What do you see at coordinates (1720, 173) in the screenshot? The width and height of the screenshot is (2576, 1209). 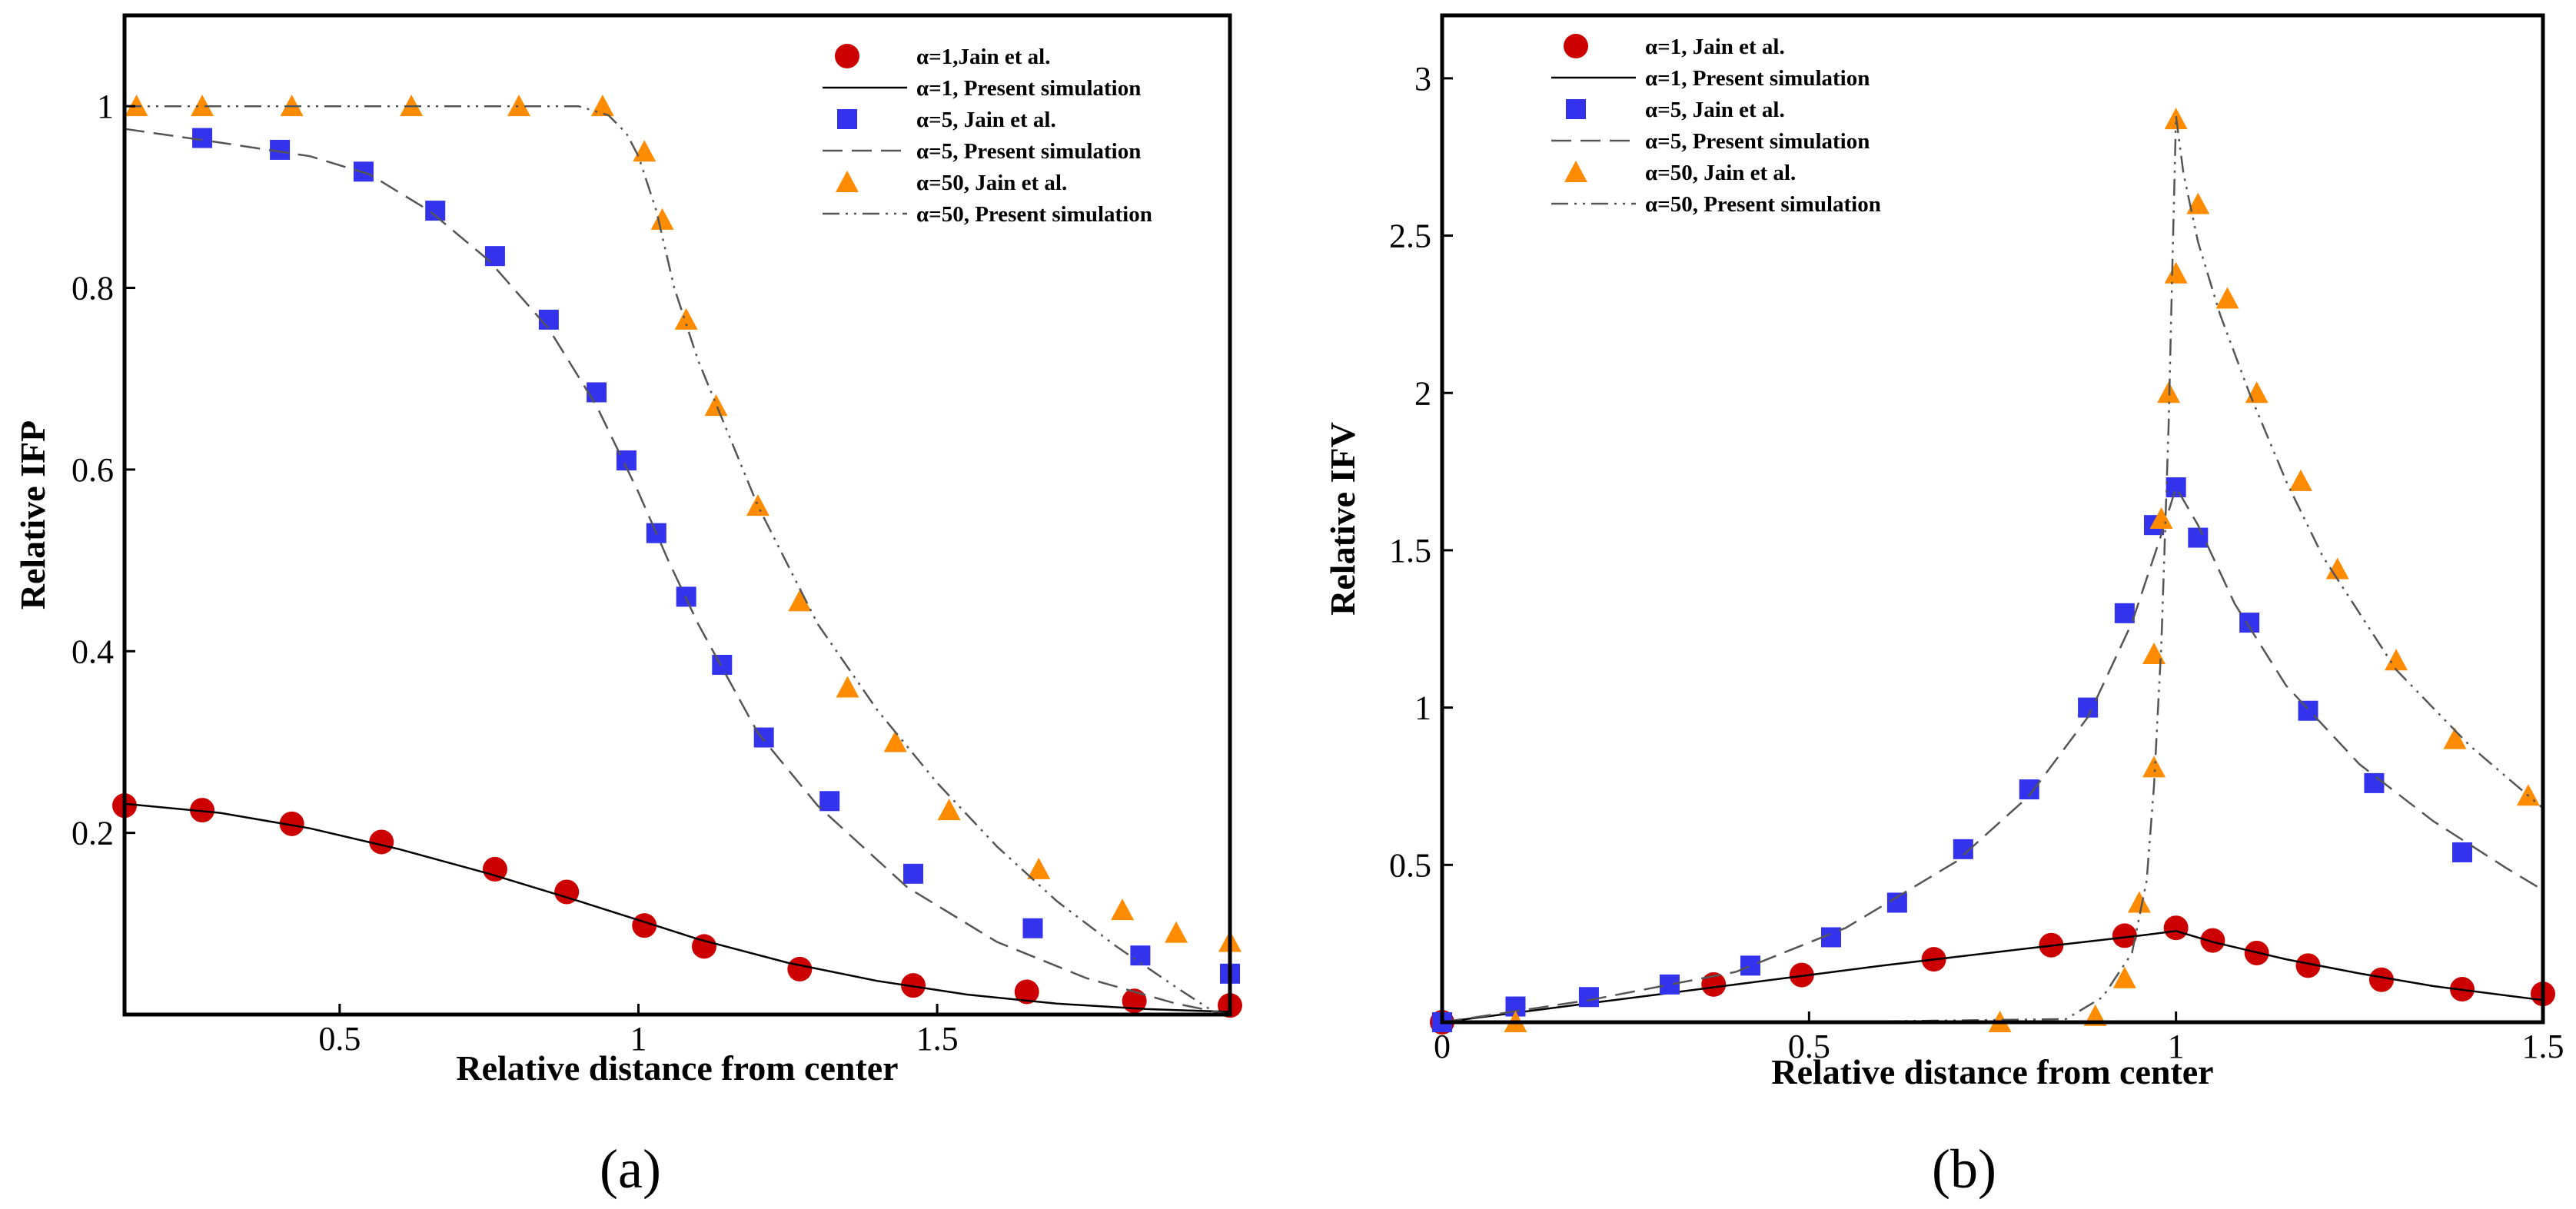 I see `panel-b-legend-label-4: α=50, Jain et al.` at bounding box center [1720, 173].